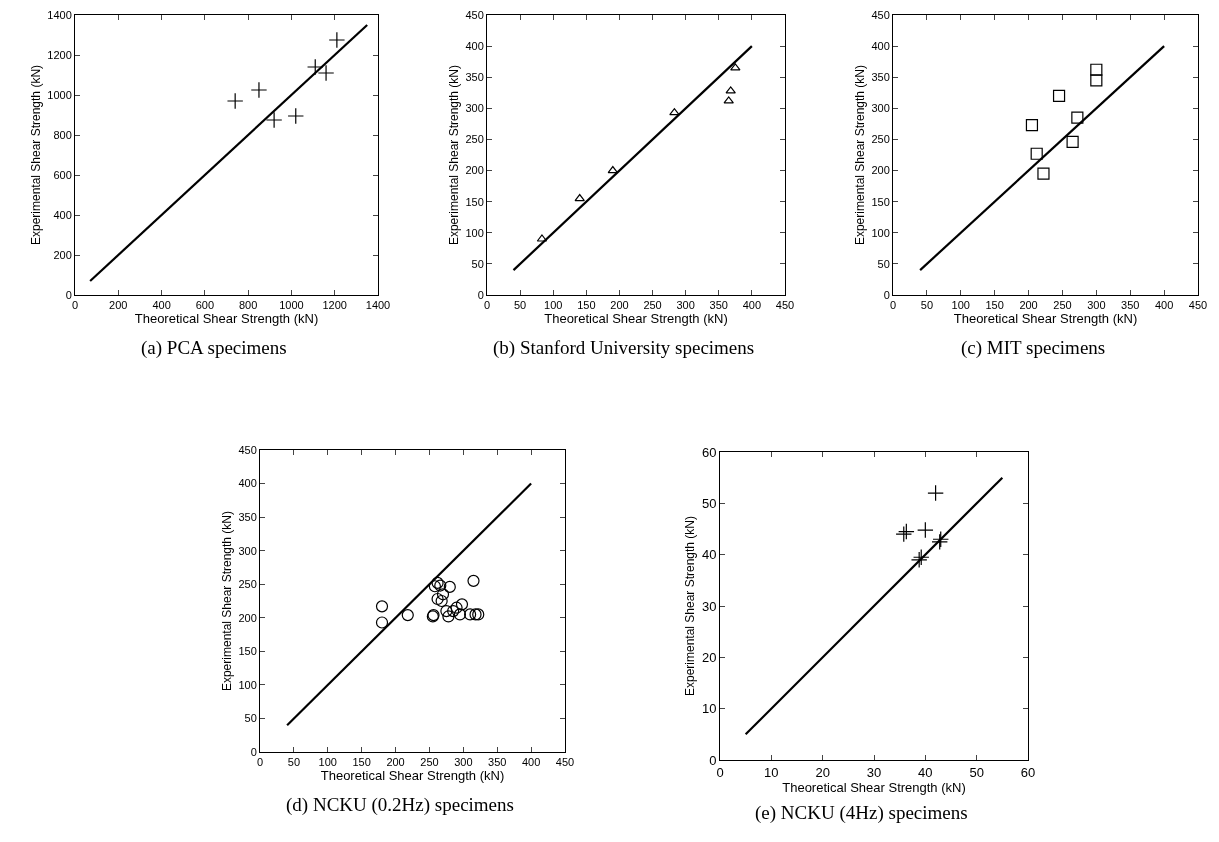  I want to click on text: (e) NCKU (4Hz) specimens, so click(861, 813).